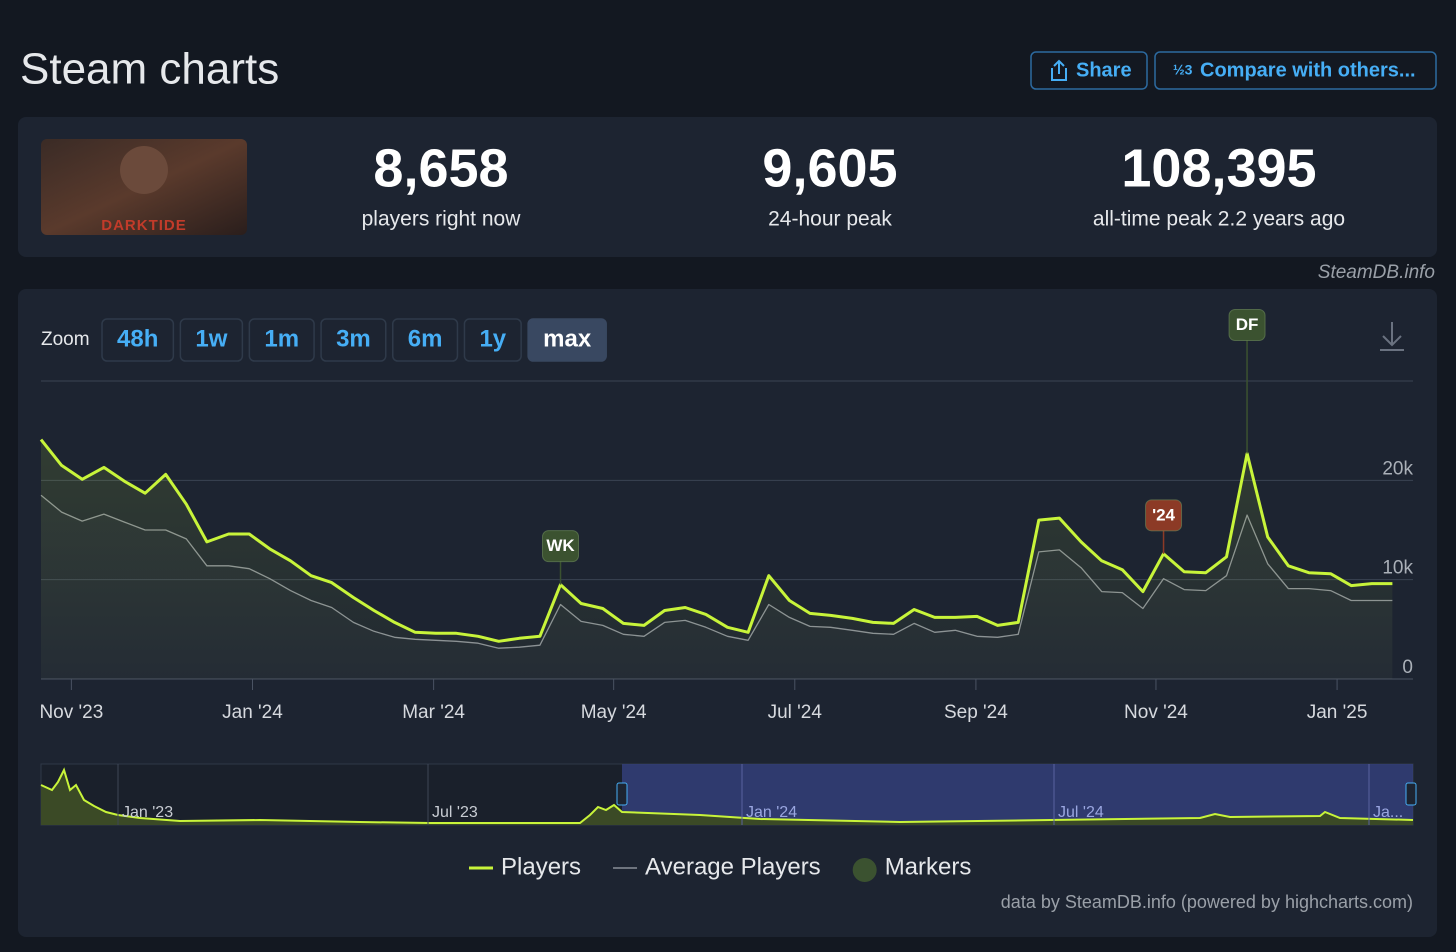 Image resolution: width=1456 pixels, height=952 pixels. What do you see at coordinates (864, 870) in the screenshot?
I see `legend-swatch` at bounding box center [864, 870].